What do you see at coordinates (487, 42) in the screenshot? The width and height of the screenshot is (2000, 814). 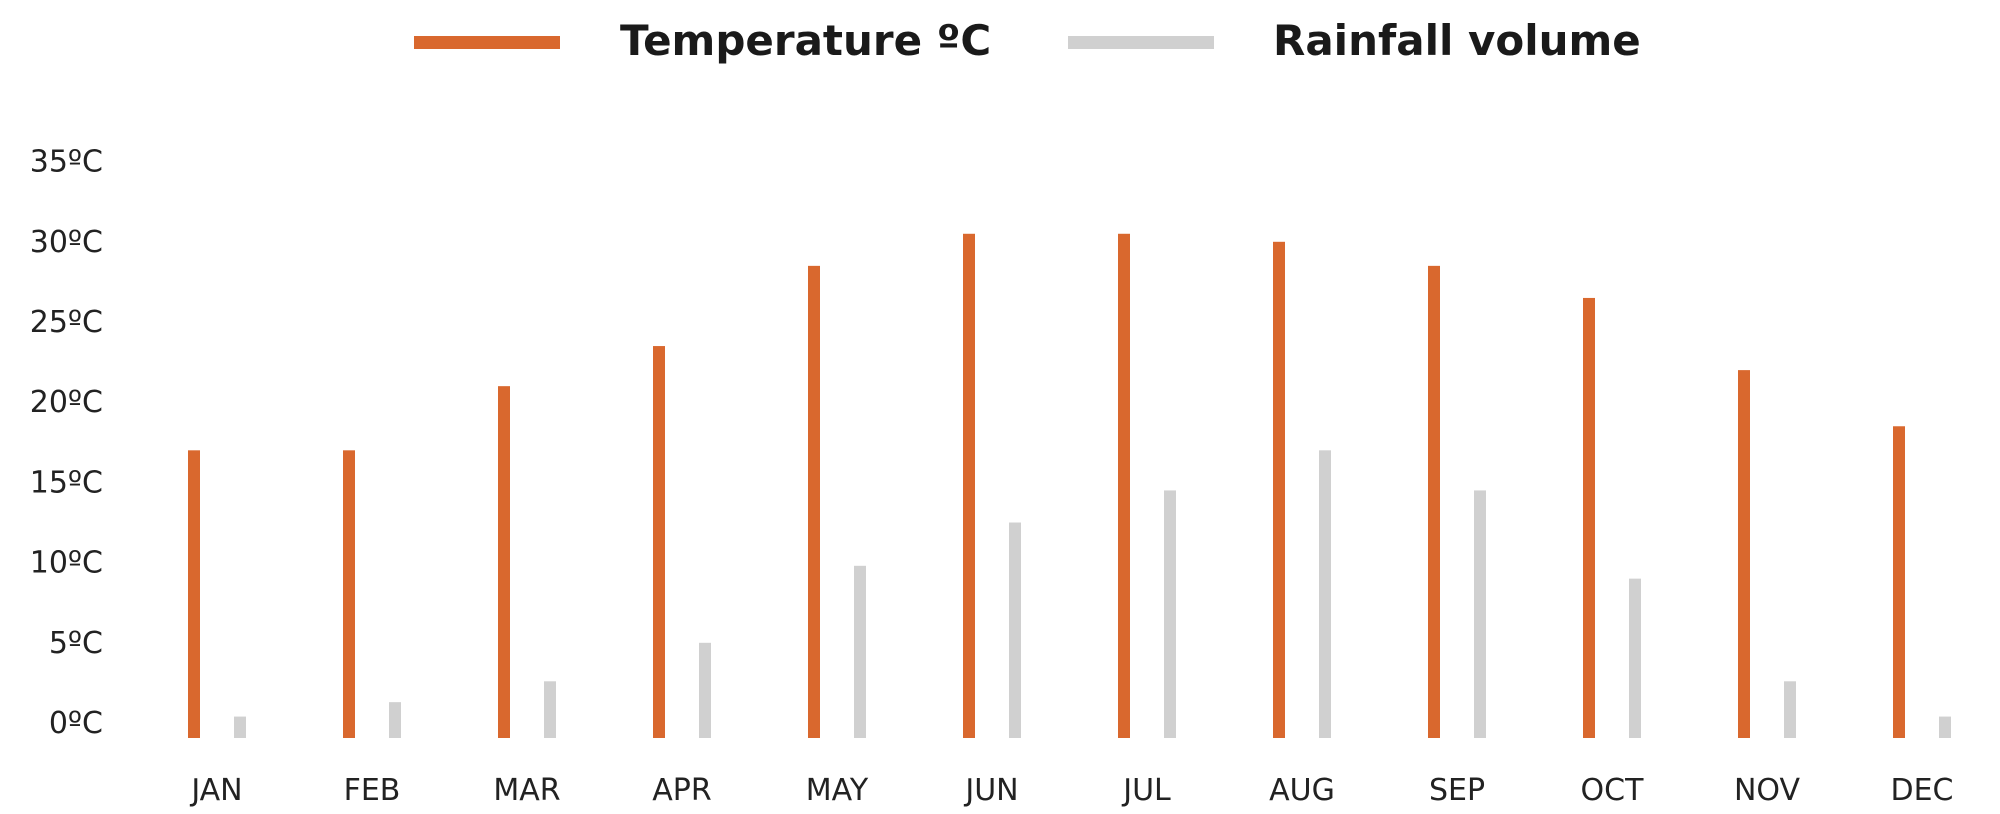 I see `legend-swatch-temperature` at bounding box center [487, 42].